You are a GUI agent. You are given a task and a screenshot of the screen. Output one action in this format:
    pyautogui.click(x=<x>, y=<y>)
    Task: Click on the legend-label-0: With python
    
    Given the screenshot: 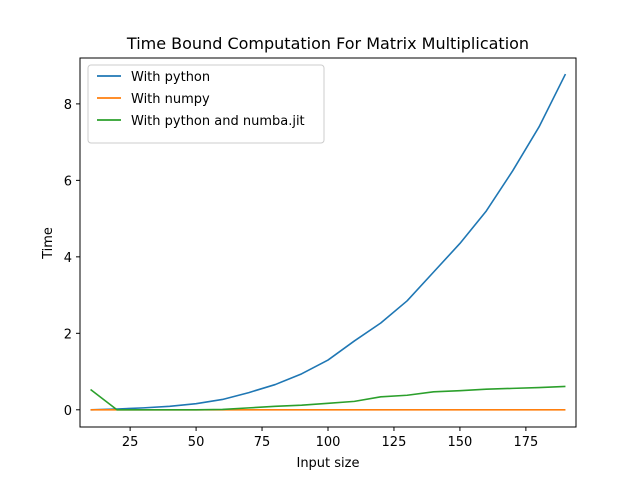 What is the action you would take?
    pyautogui.click(x=170, y=77)
    